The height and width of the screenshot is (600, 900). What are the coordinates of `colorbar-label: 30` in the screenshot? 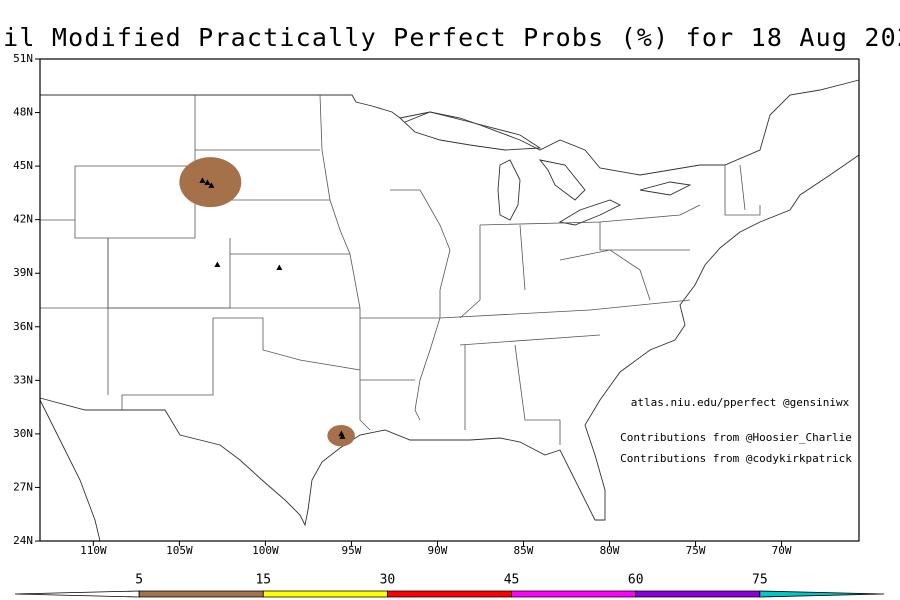 It's located at (388, 580).